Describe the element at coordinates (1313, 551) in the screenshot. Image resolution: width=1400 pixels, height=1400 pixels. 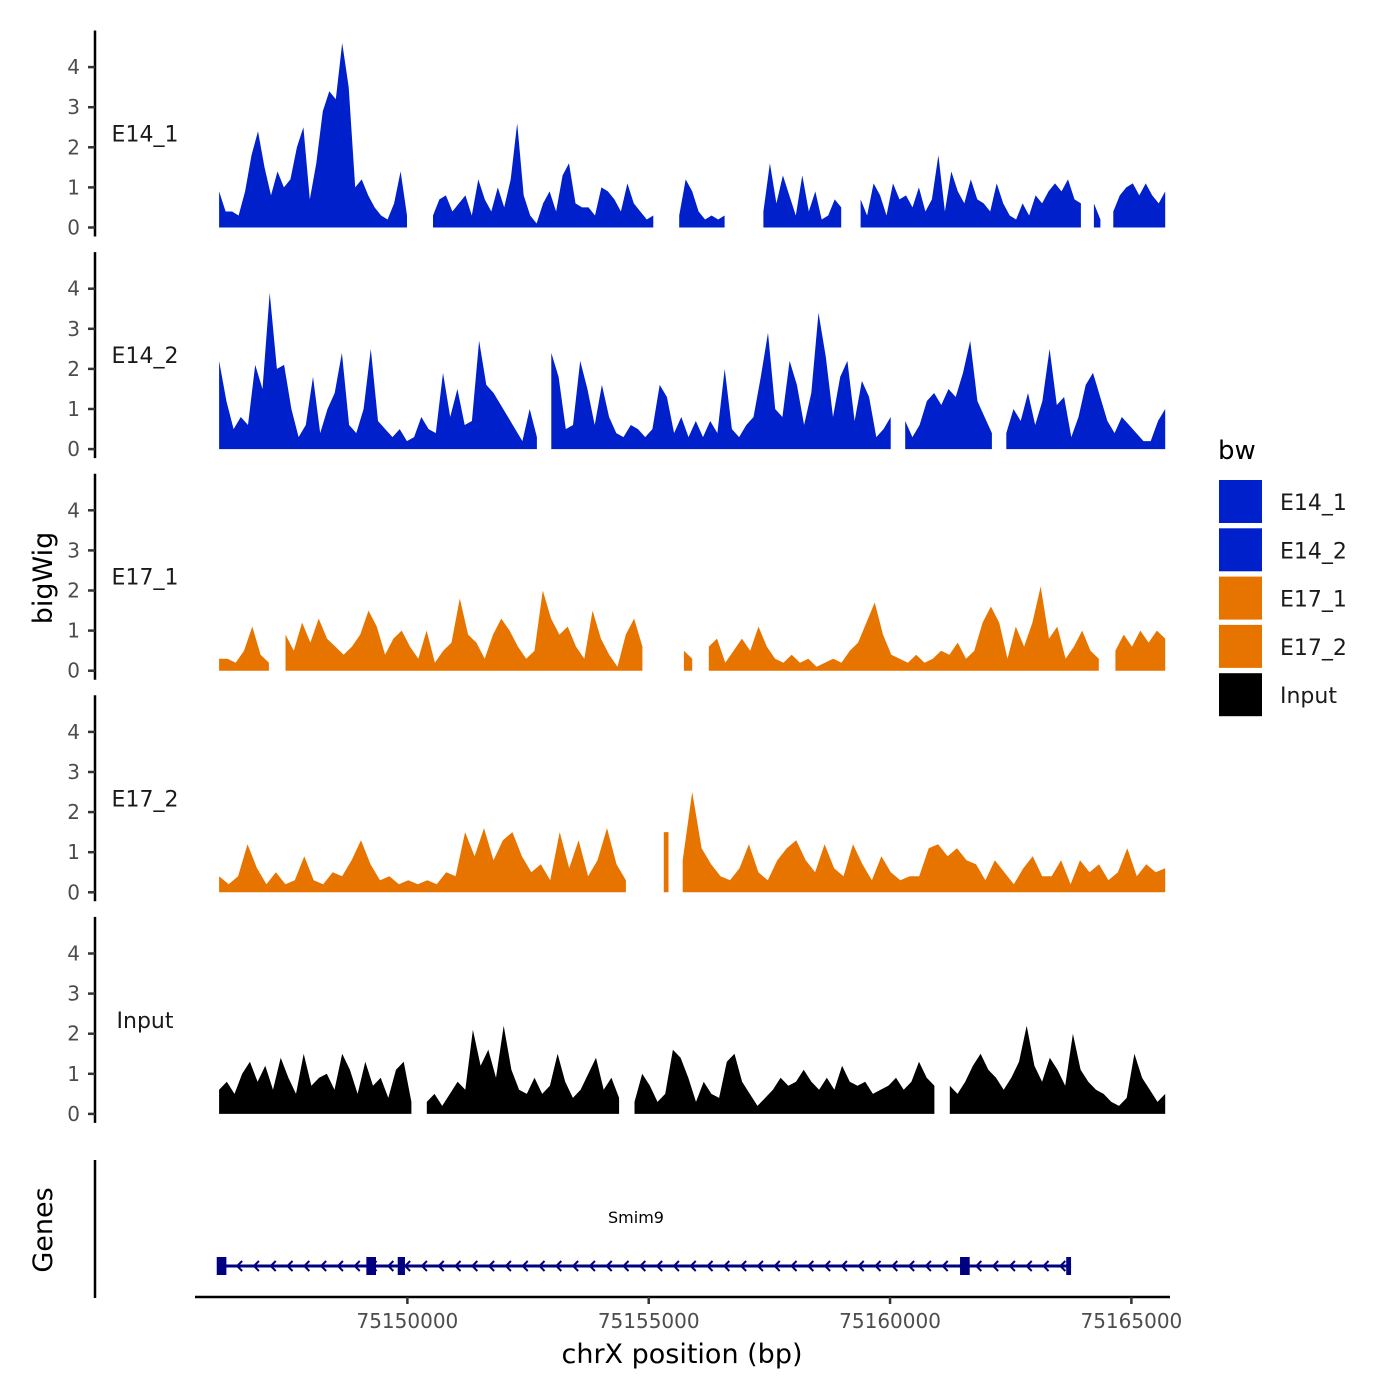
I see `legend-label: E14_2` at that location.